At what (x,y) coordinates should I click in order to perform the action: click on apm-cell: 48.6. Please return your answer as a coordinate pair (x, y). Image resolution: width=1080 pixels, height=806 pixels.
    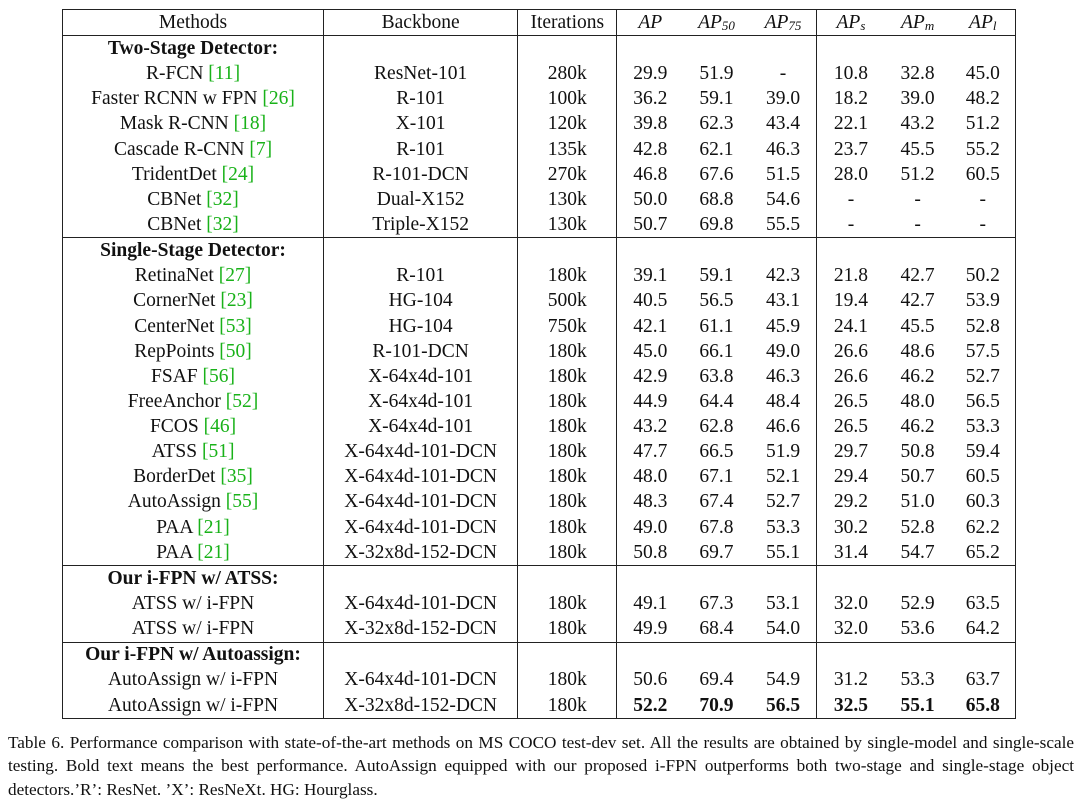
    Looking at the image, I should click on (917, 351).